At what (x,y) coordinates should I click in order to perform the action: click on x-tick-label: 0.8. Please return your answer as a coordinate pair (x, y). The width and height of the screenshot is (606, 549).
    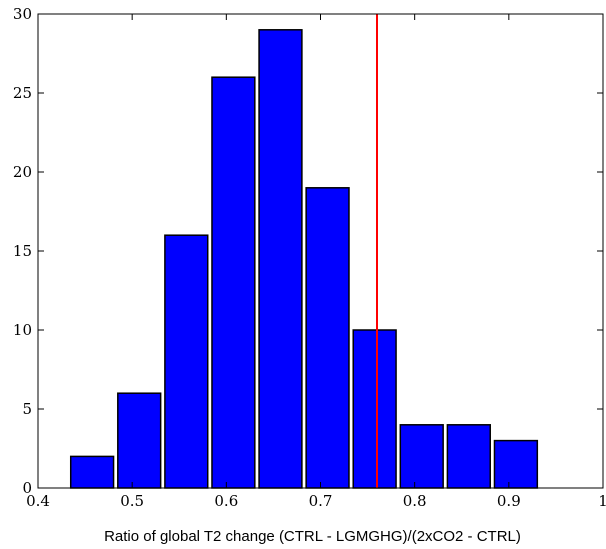
    Looking at the image, I should click on (415, 501).